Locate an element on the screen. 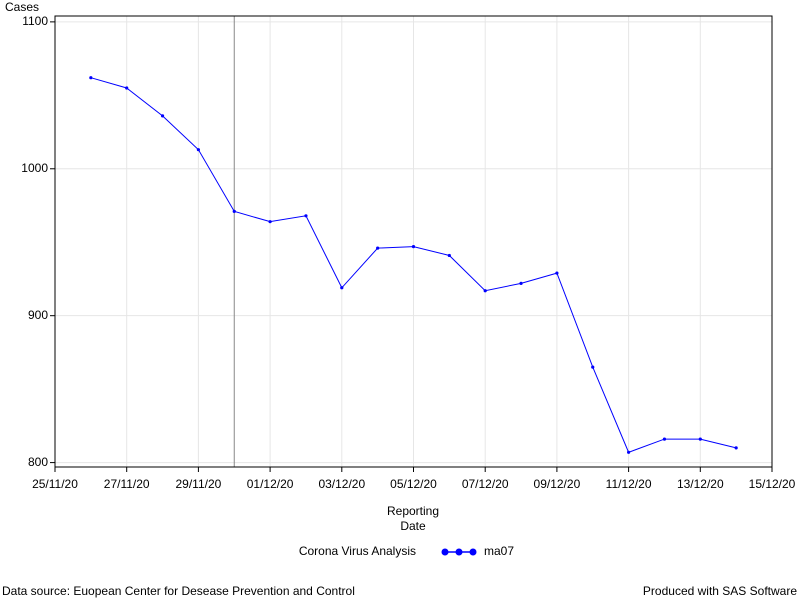 The height and width of the screenshot is (600, 800). x-axis-label: Reporting Date is located at coordinates (413, 518).